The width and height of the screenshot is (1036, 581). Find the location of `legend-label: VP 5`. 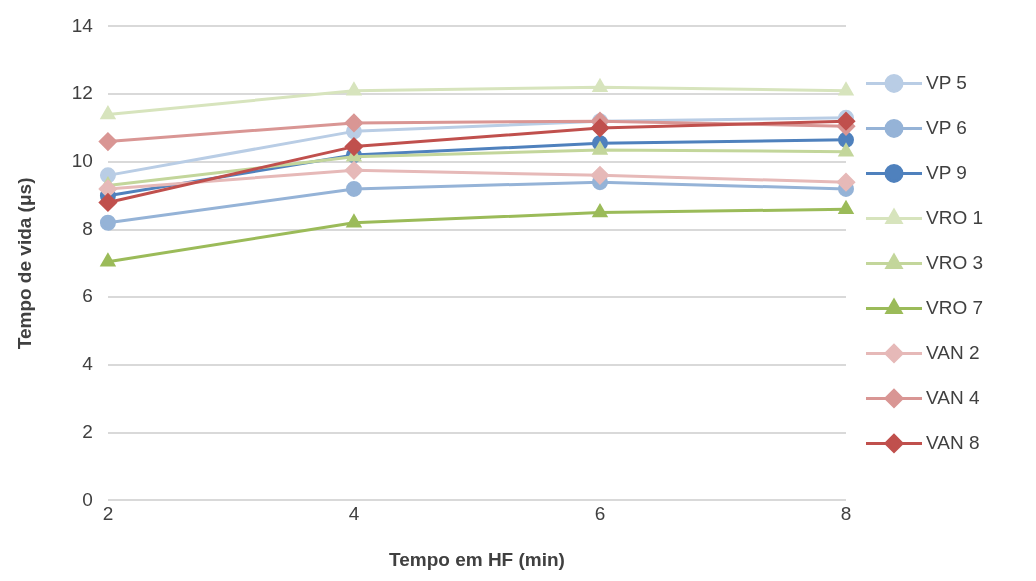

legend-label: VP 5 is located at coordinates (946, 82).